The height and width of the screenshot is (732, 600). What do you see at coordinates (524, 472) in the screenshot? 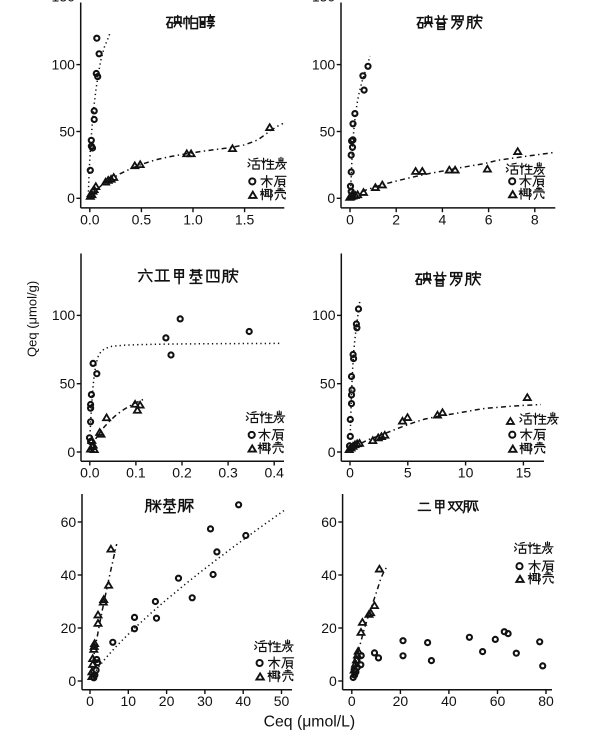
I see `svg-text: 15` at bounding box center [524, 472].